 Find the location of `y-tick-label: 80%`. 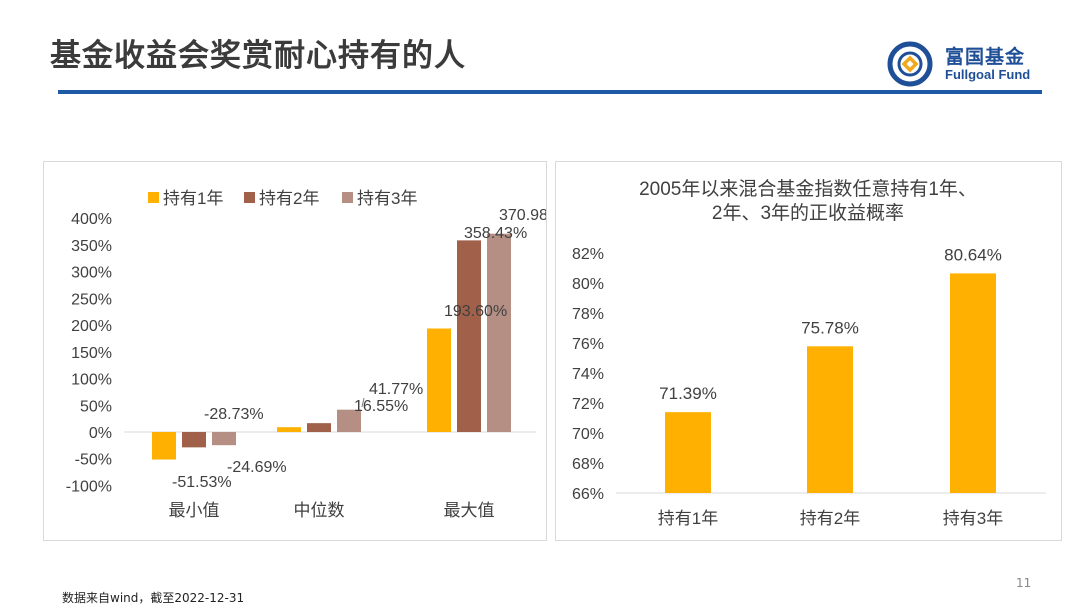

y-tick-label: 80% is located at coordinates (588, 284).